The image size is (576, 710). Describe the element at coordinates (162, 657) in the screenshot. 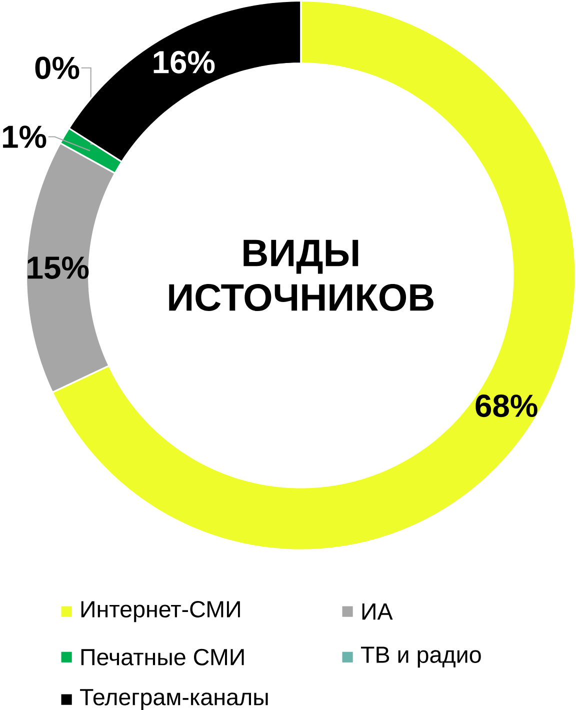

I see `legend-label: Печатные СМИ` at that location.